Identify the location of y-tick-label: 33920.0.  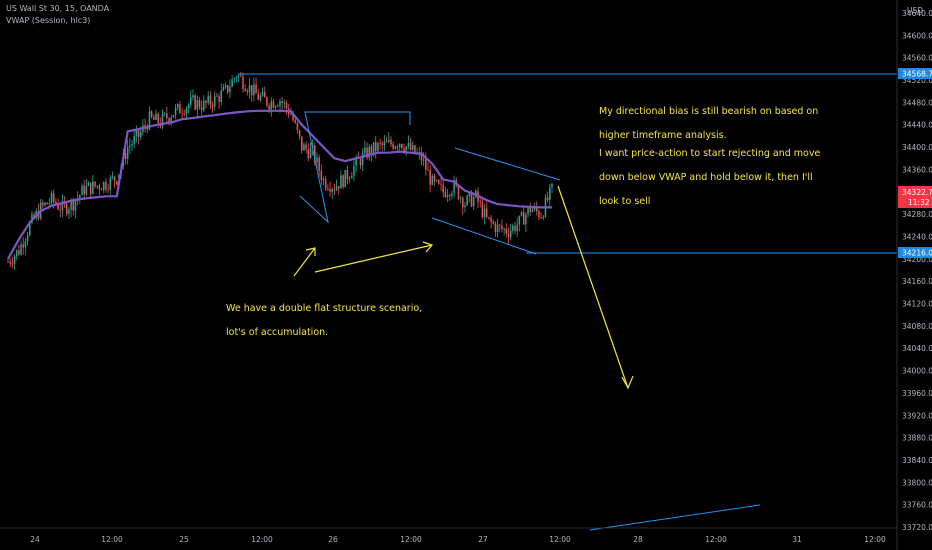
(917, 415).